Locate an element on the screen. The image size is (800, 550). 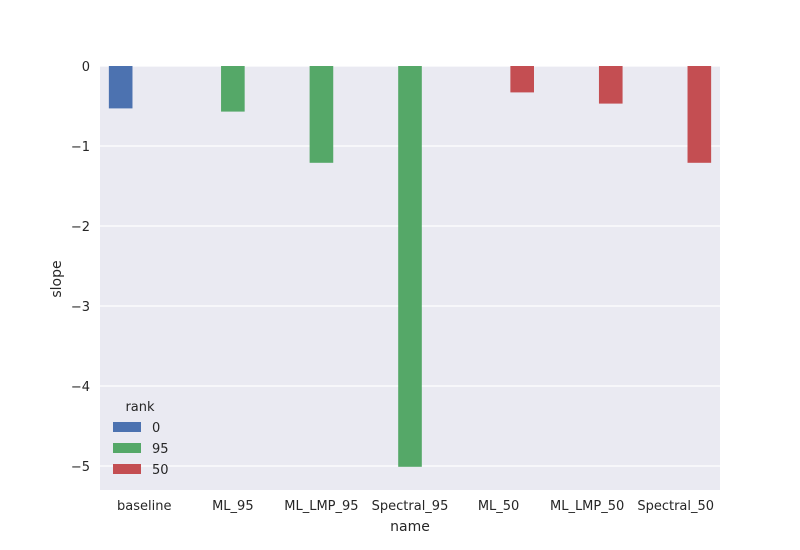
y-tick-label: 0 is located at coordinates (86, 67).